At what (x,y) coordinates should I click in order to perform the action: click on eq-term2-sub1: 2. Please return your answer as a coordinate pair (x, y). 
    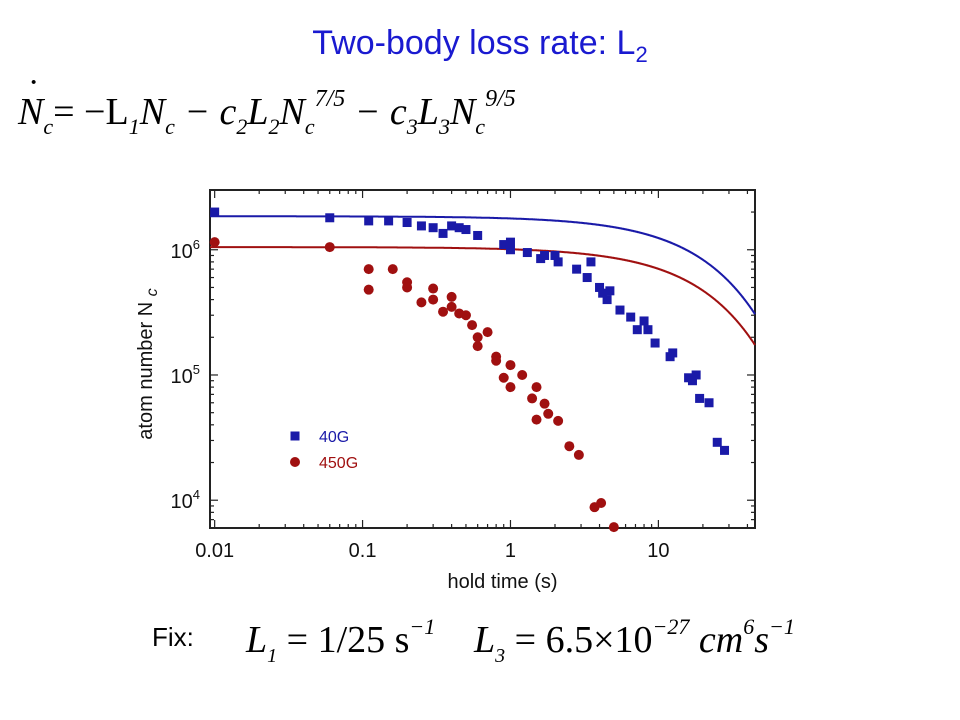
    Looking at the image, I should click on (242, 126).